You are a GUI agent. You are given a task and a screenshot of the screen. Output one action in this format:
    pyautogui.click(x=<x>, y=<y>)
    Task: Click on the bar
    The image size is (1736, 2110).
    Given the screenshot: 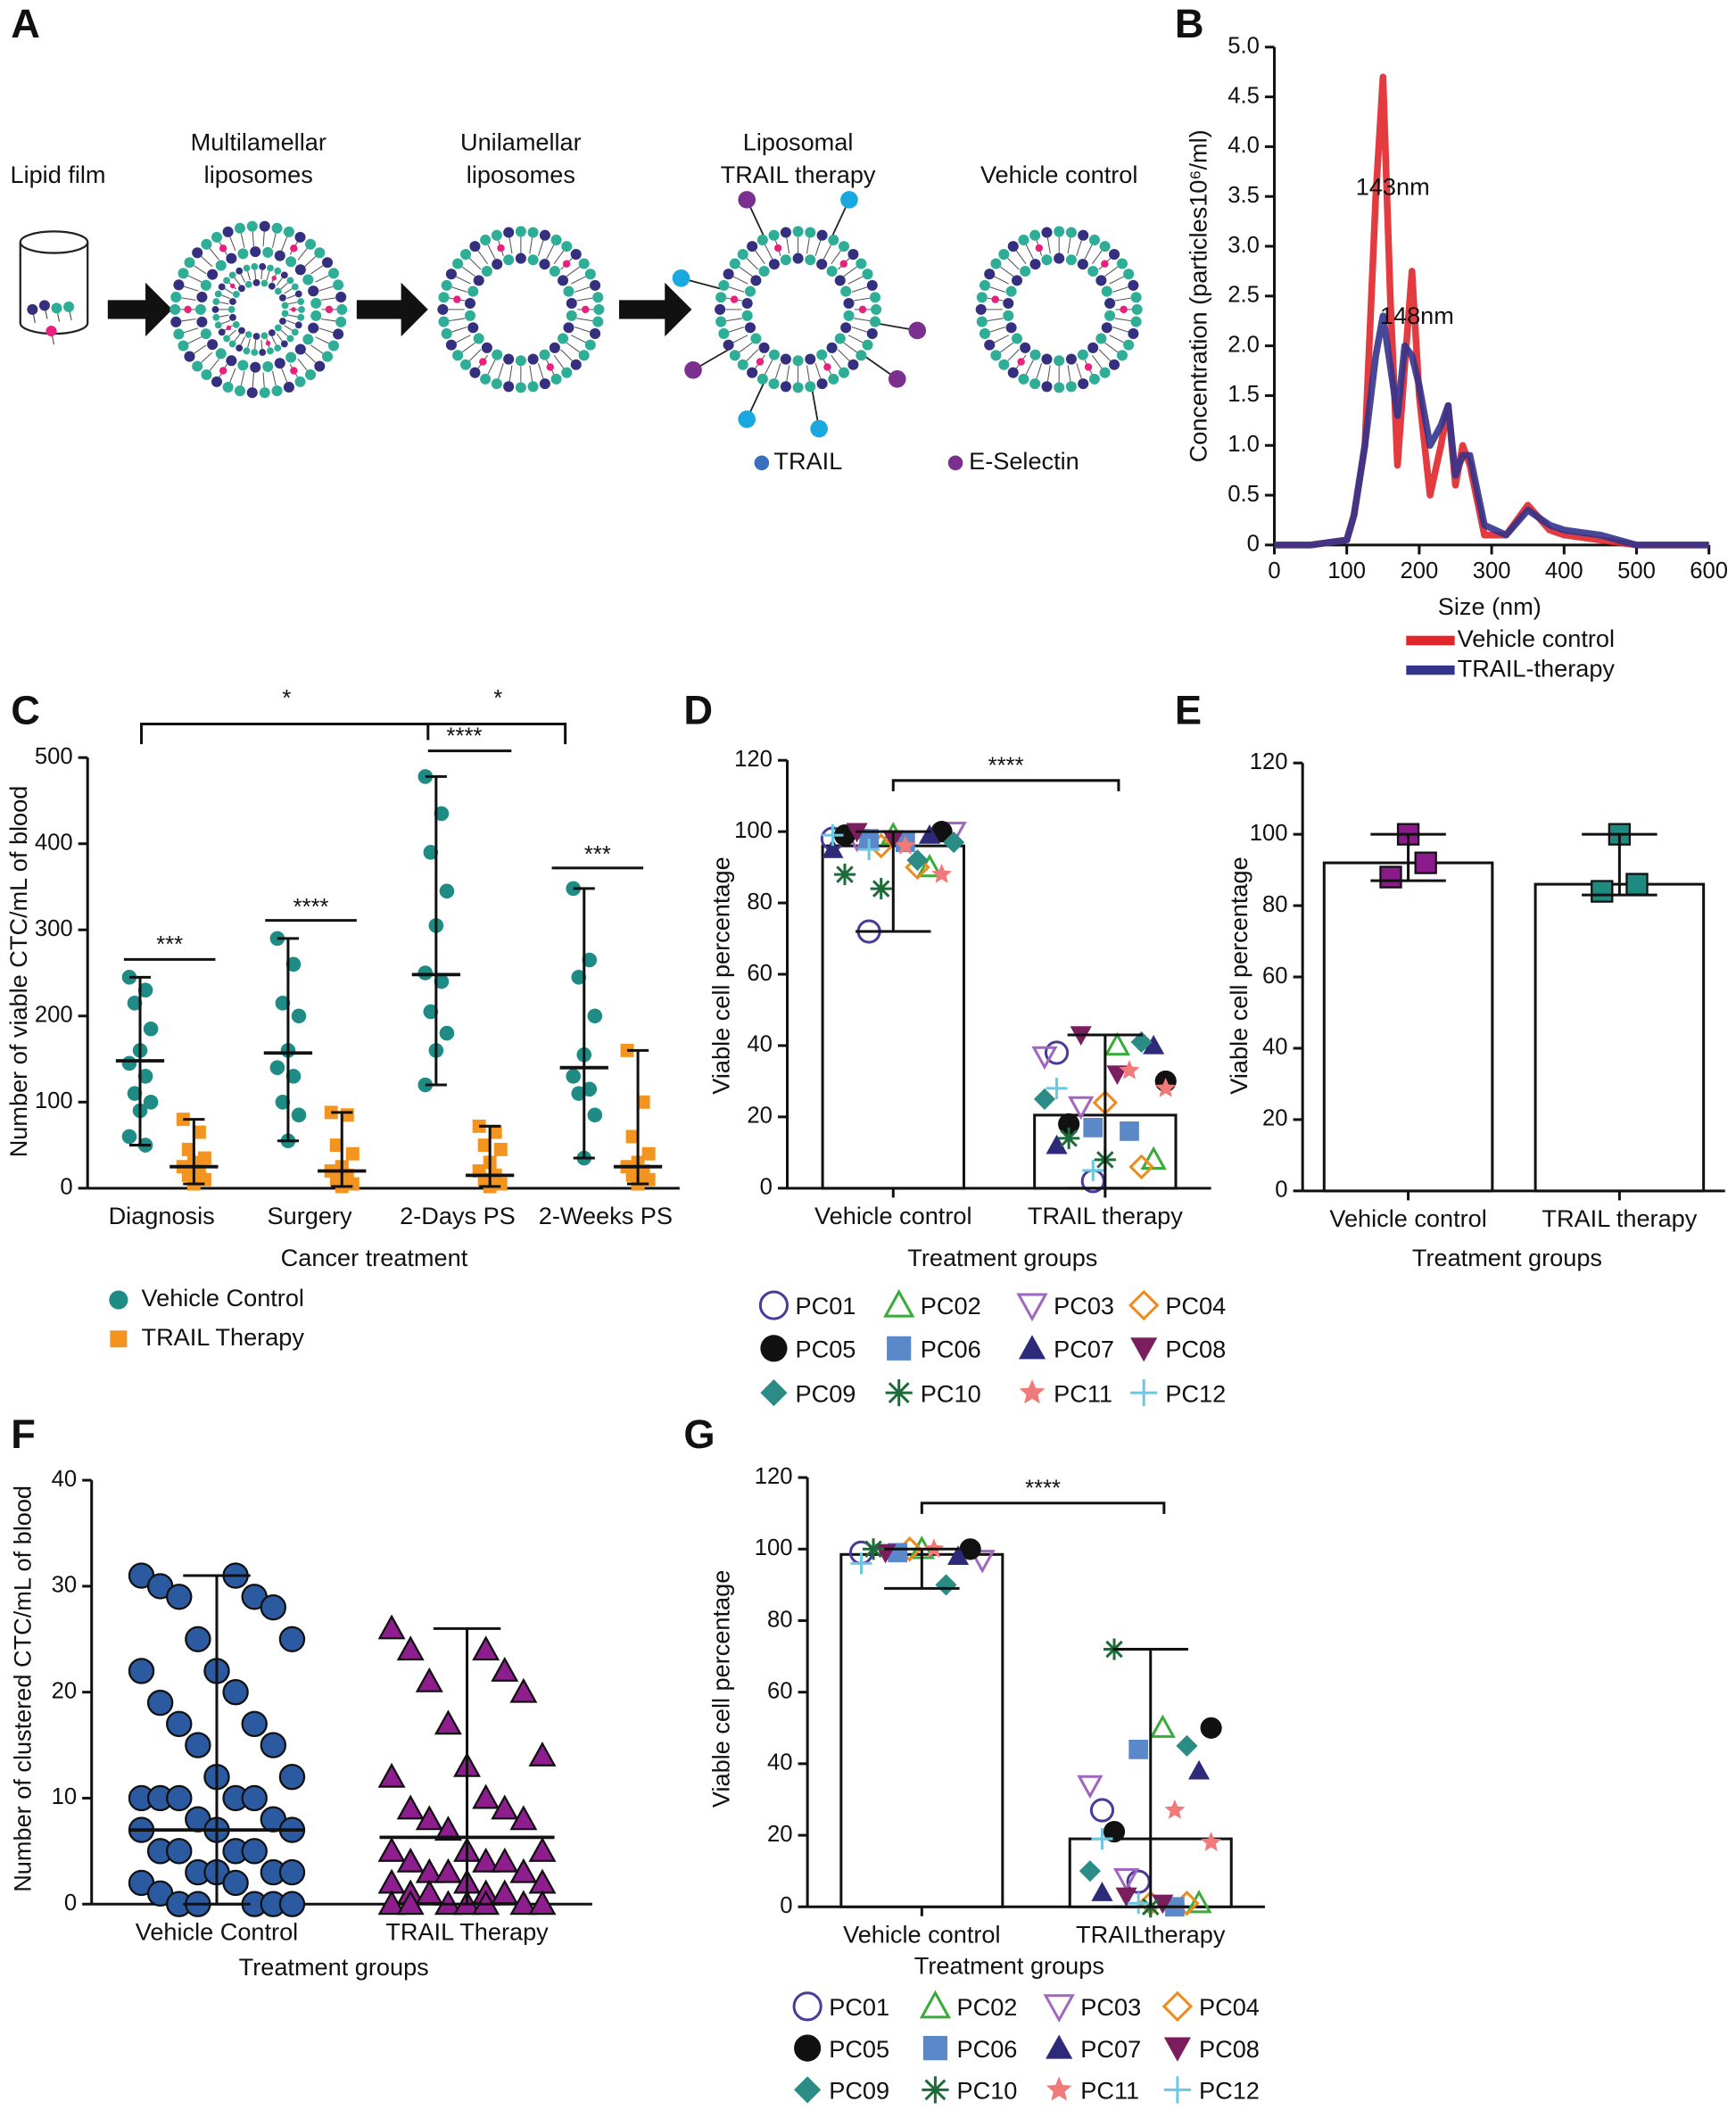 What is the action you would take?
    pyautogui.click(x=921, y=1730)
    